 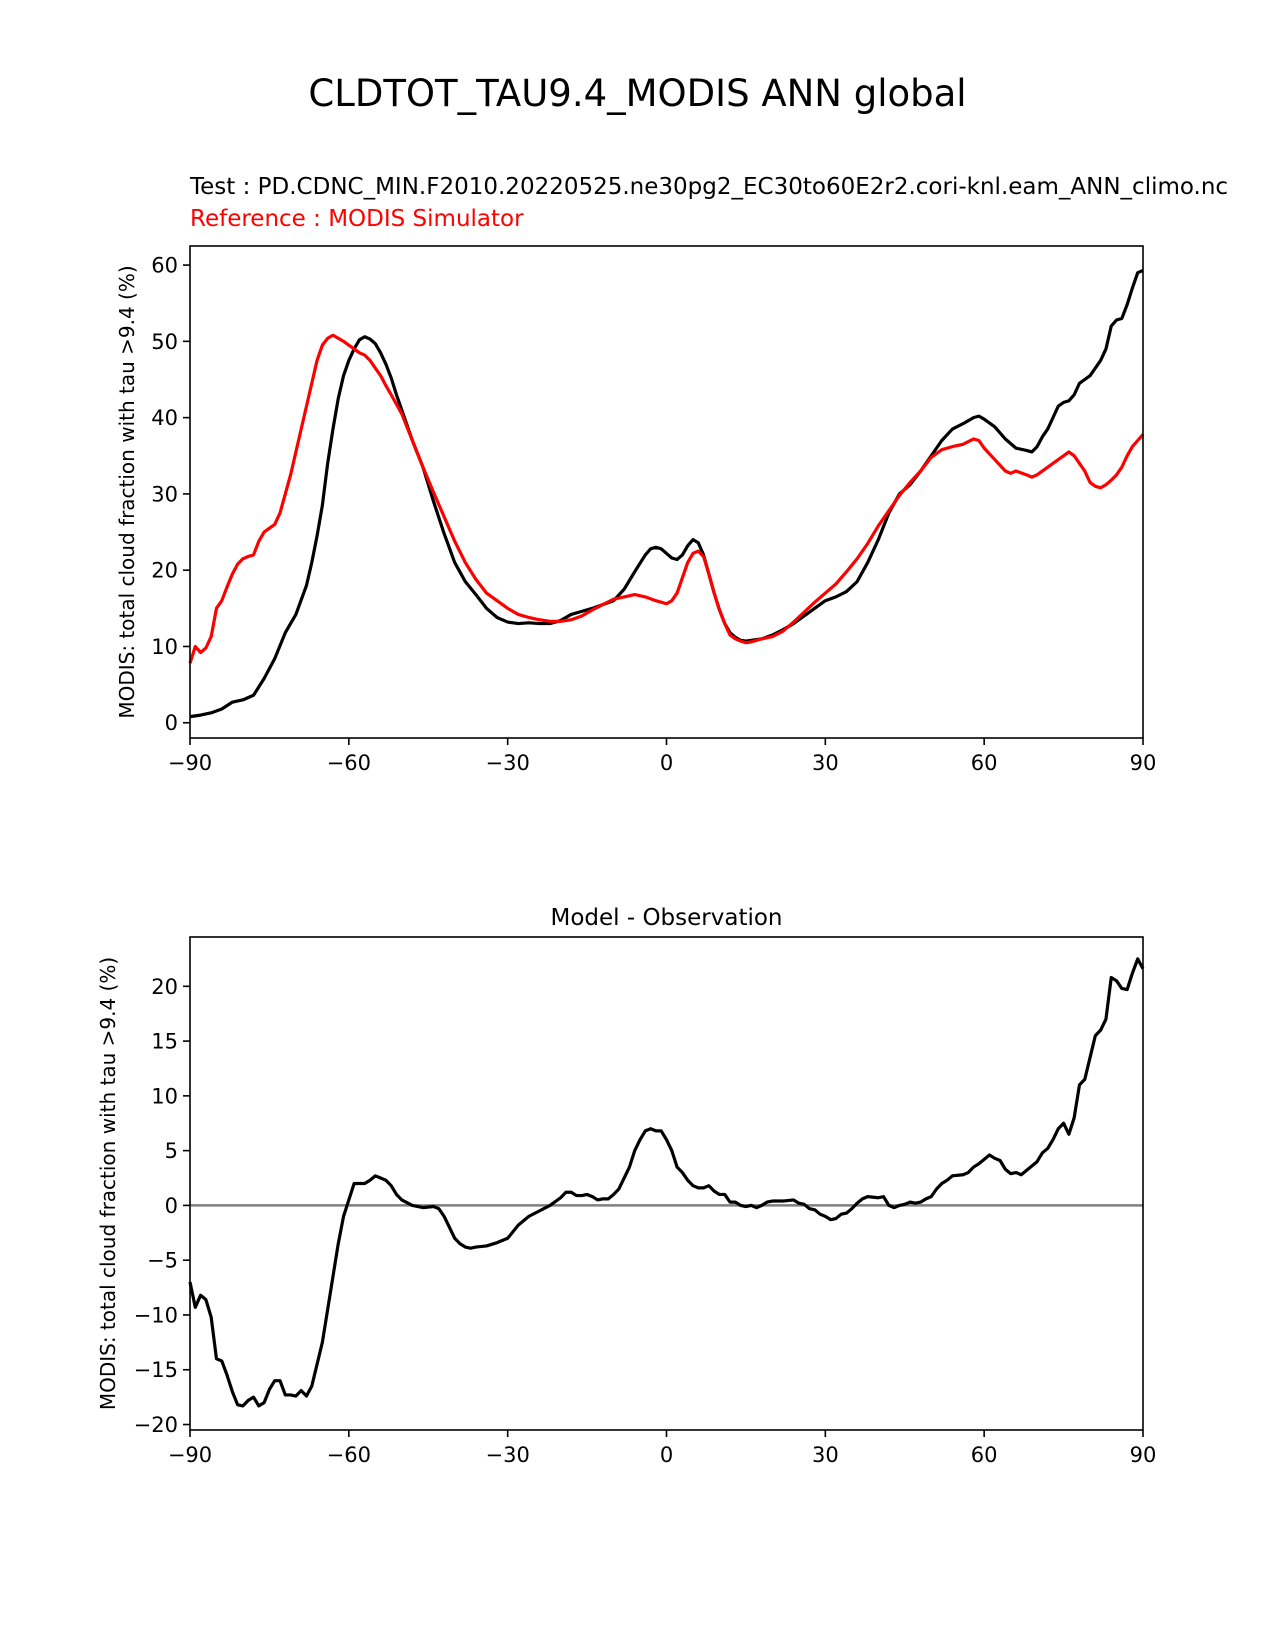 What do you see at coordinates (156, 1370) in the screenshot?
I see `y-tick-label: −15` at bounding box center [156, 1370].